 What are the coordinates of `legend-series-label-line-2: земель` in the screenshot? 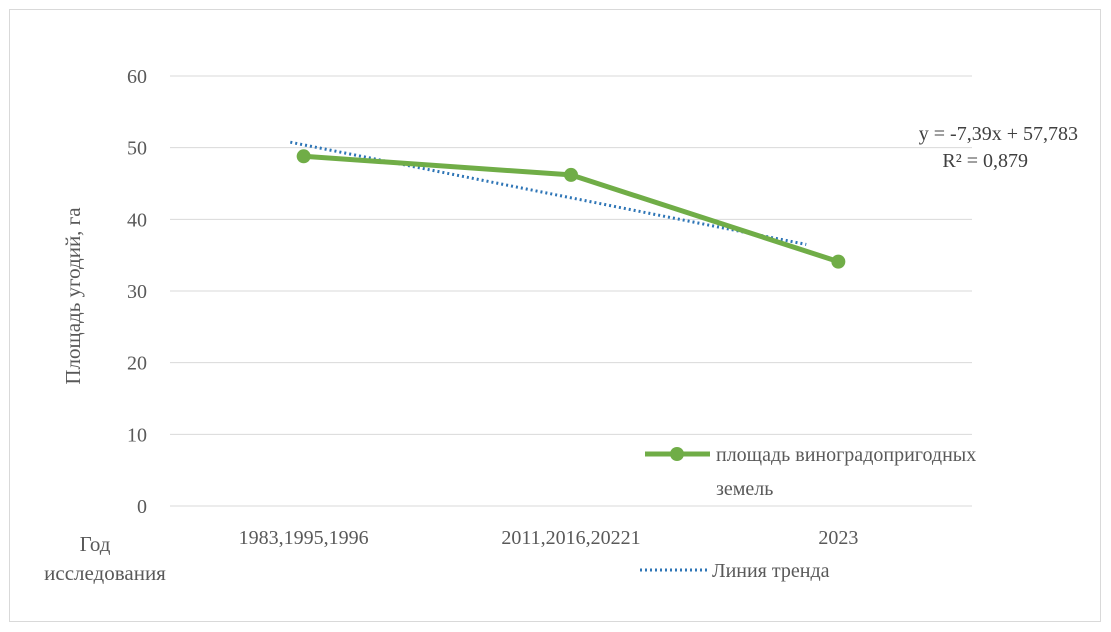 It's located at (744, 489).